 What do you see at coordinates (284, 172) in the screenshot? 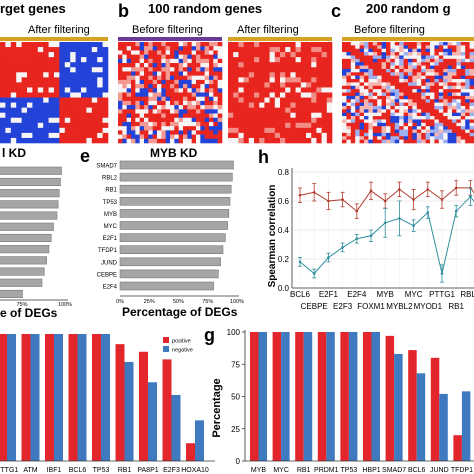
I see `y-tick-label: 0.8` at bounding box center [284, 172].